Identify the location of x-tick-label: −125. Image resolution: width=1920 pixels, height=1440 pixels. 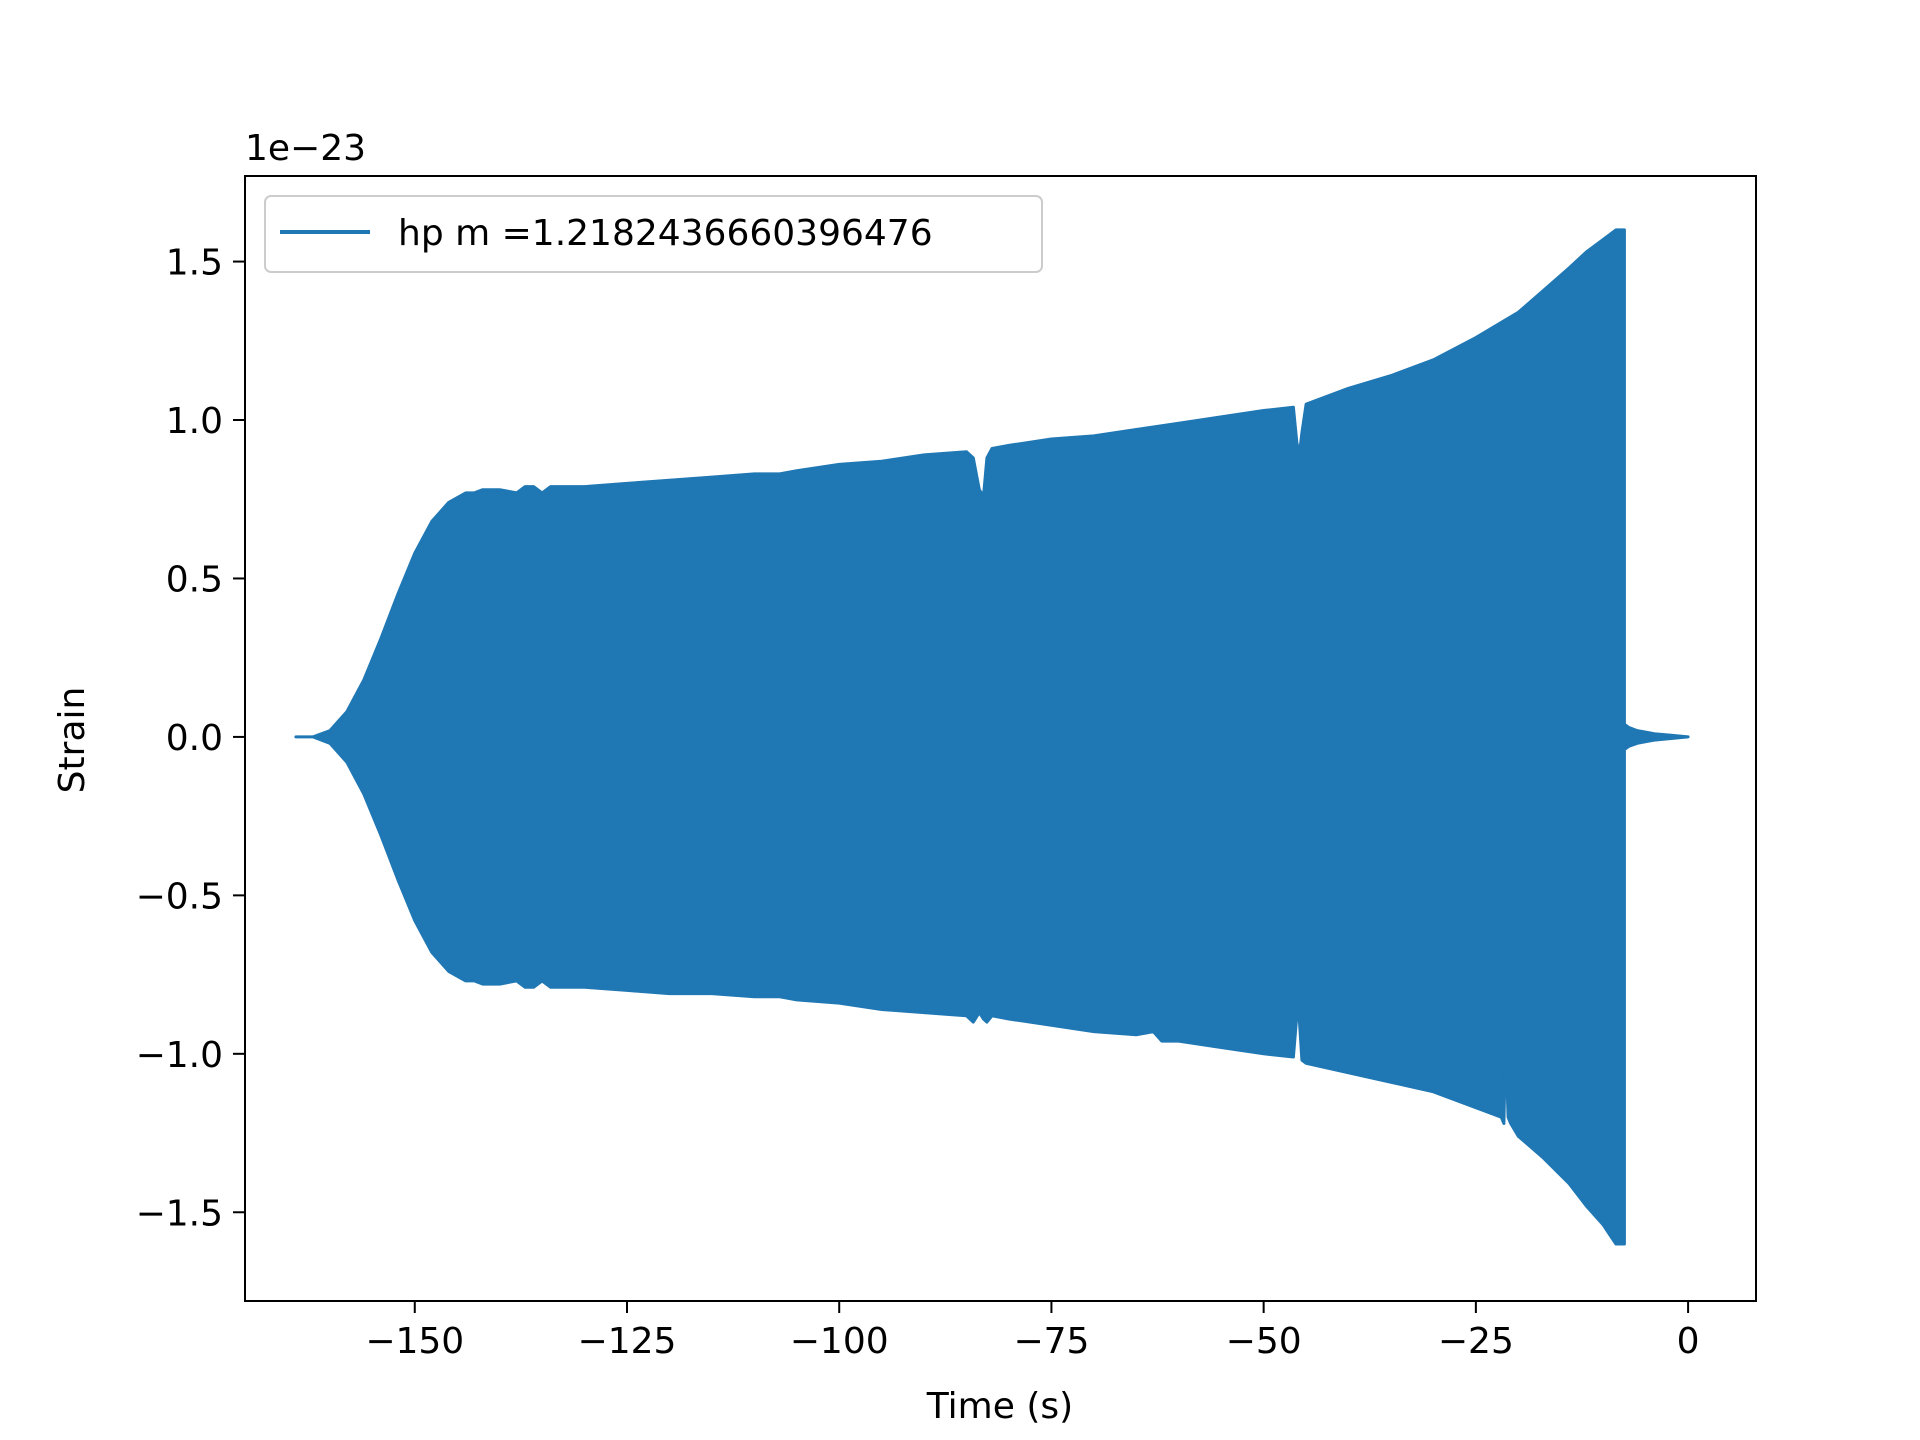
(627, 1341).